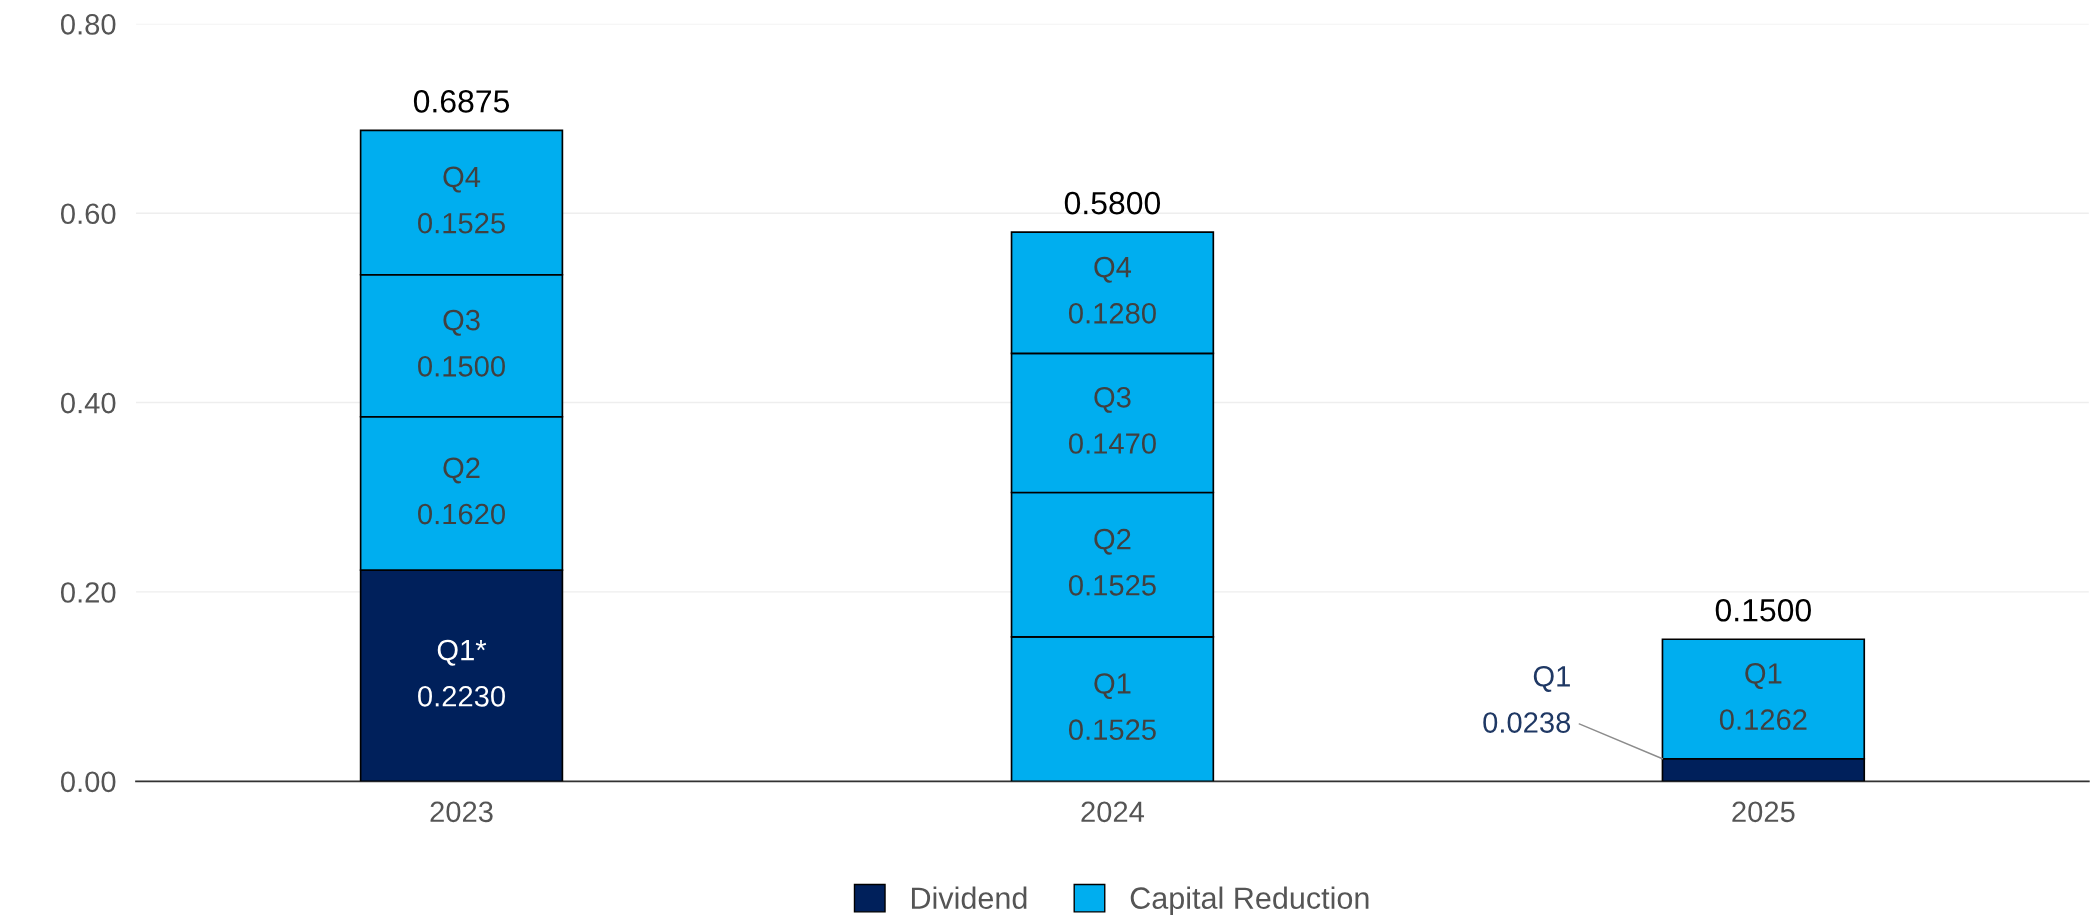 The width and height of the screenshot is (2093, 917). What do you see at coordinates (1112, 203) in the screenshot?
I see `total-label: 0.5800` at bounding box center [1112, 203].